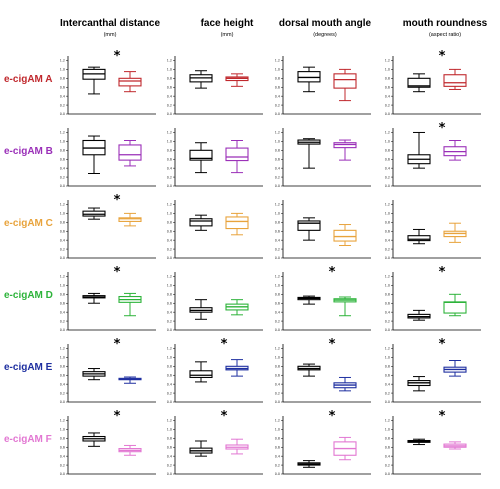  Describe the element at coordinates (445, 23) in the screenshot. I see `column-title: mouth roundness` at that location.